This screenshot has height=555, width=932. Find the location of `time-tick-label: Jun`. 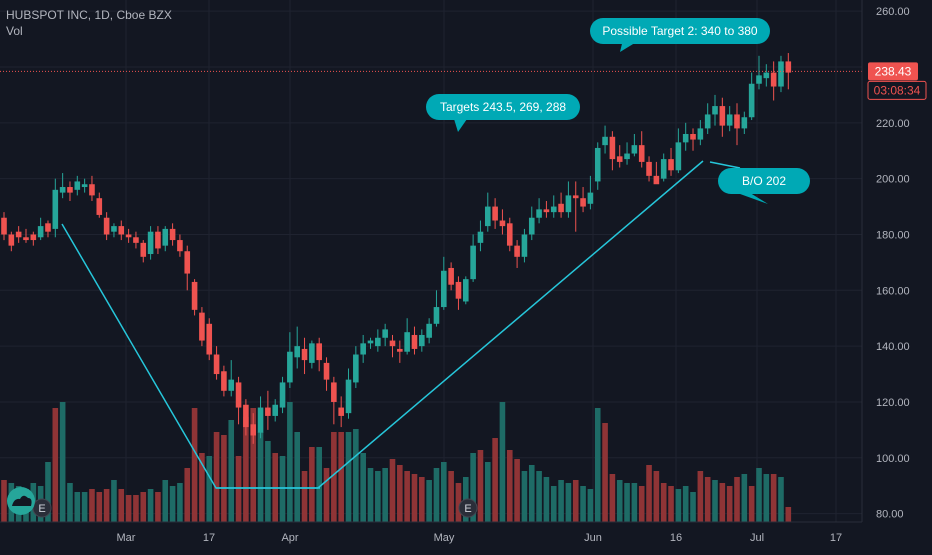

time-tick-label: Jun is located at coordinates (593, 538).